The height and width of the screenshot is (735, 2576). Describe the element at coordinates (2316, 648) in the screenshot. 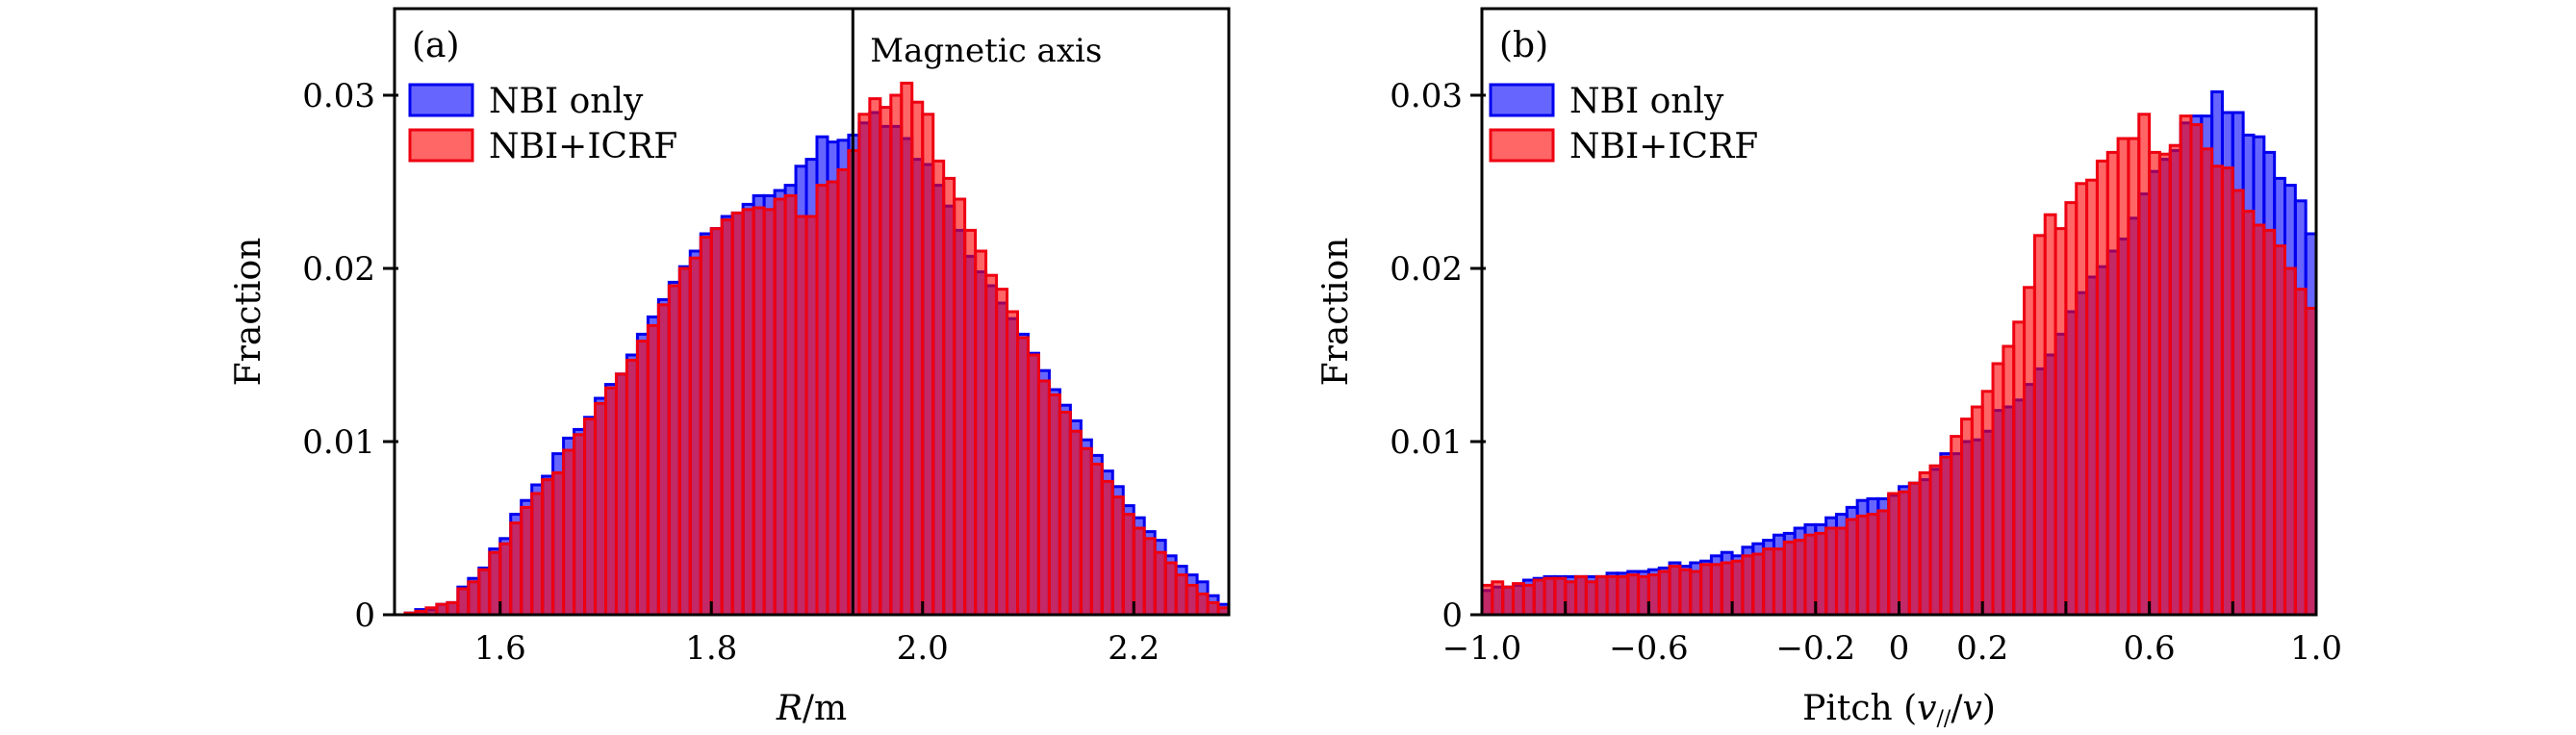

I see `x-tick-label: 1.0` at that location.